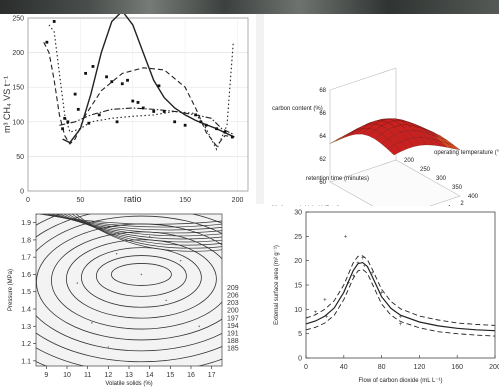 Image resolution: width=499 pixels, height=387 pixels. Describe the element at coordinates (80, 200) in the screenshot. I see `x-tick-label: 50` at that location.